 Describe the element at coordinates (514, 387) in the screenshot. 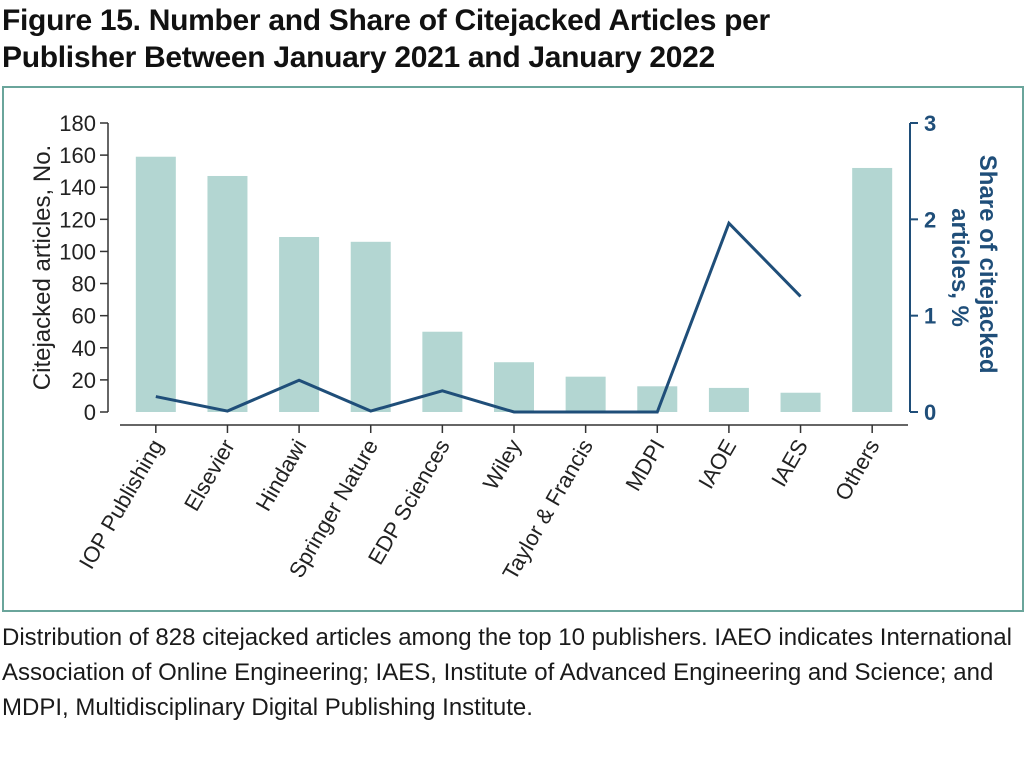

I see `bar-wiley` at that location.